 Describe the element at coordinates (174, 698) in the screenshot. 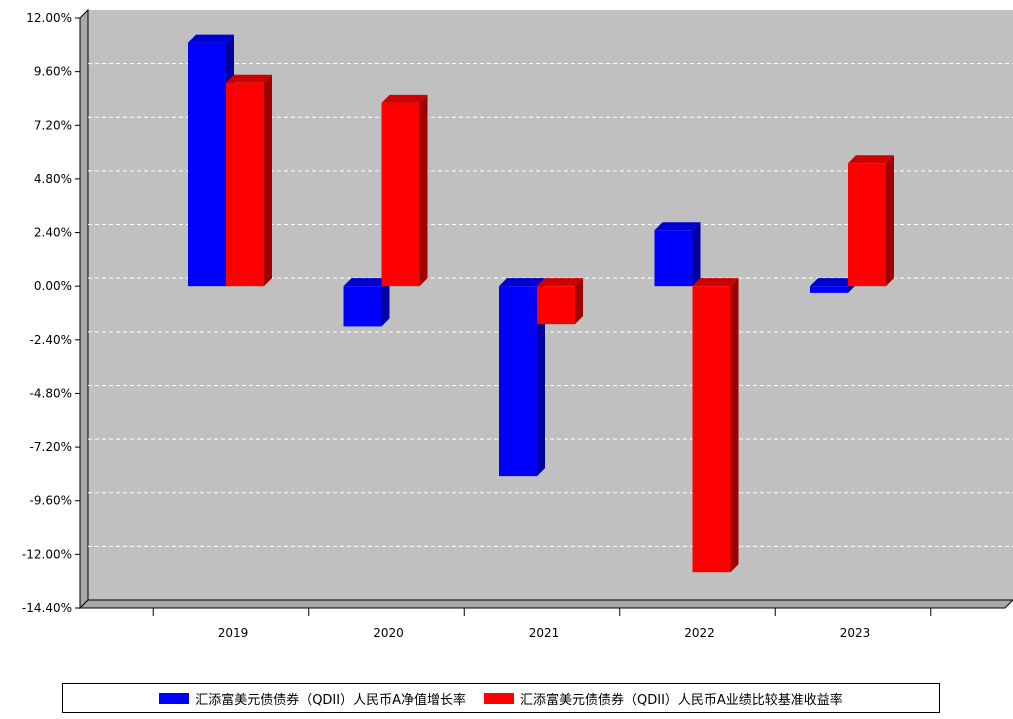

I see `legend-swatch-blue` at that location.